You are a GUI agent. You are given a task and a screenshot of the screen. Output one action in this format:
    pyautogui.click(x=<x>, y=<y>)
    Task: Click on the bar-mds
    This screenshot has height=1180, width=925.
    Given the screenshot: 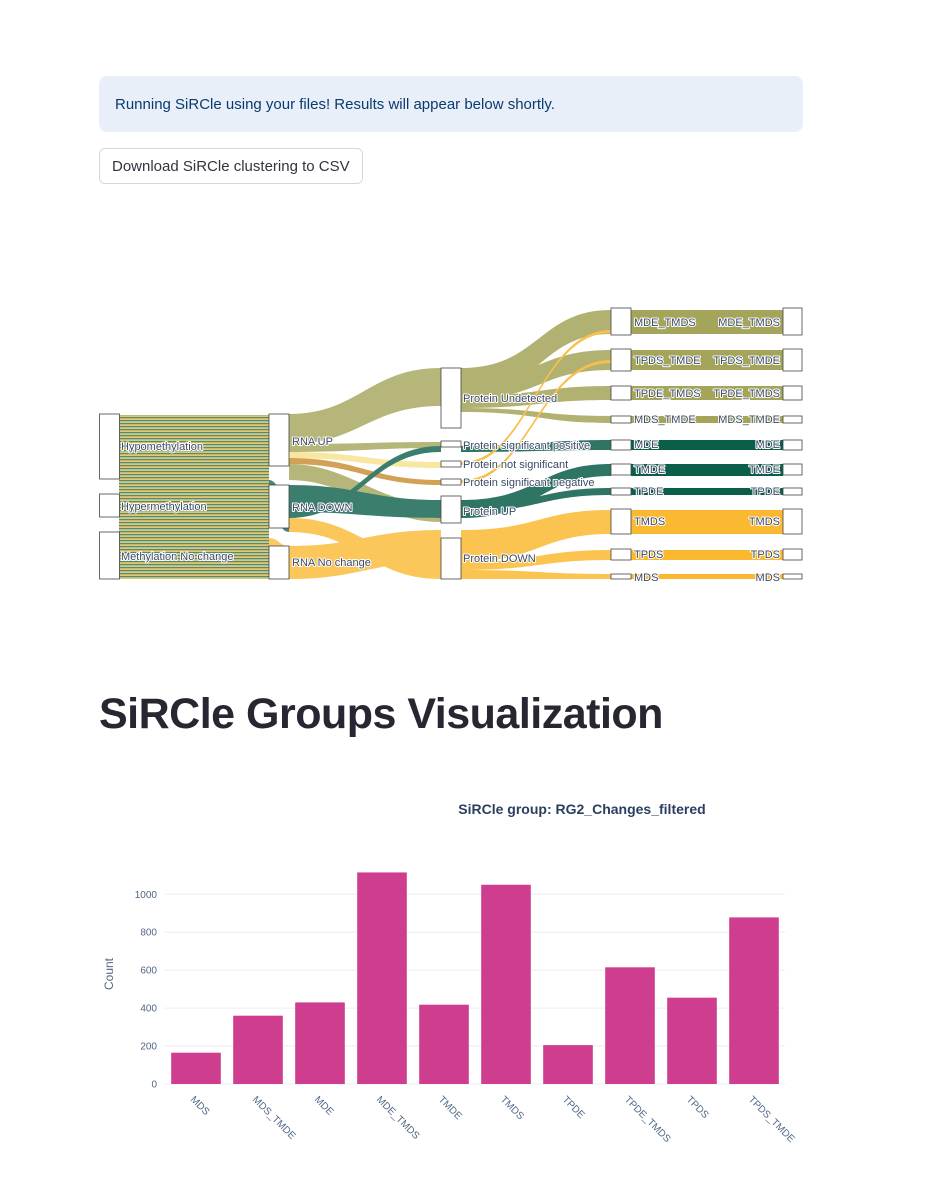 What is the action you would take?
    pyautogui.click(x=196, y=1068)
    